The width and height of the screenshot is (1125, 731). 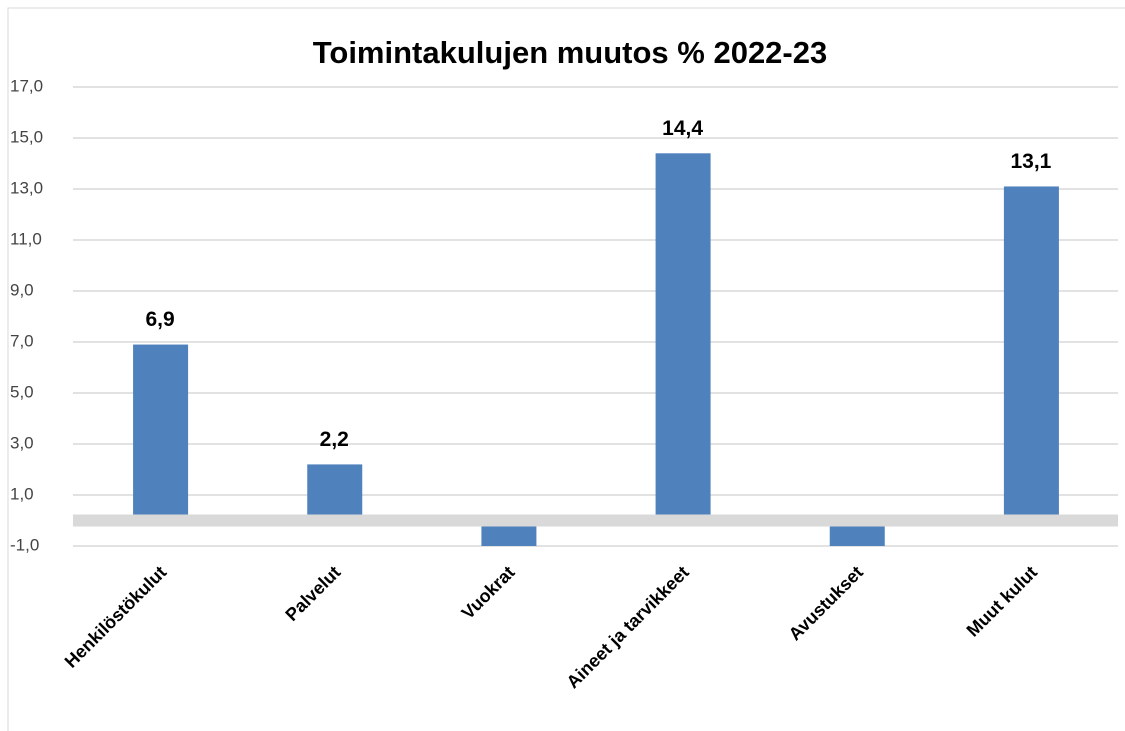 What do you see at coordinates (22, 340) in the screenshot?
I see `y-tick-label: 7,0` at bounding box center [22, 340].